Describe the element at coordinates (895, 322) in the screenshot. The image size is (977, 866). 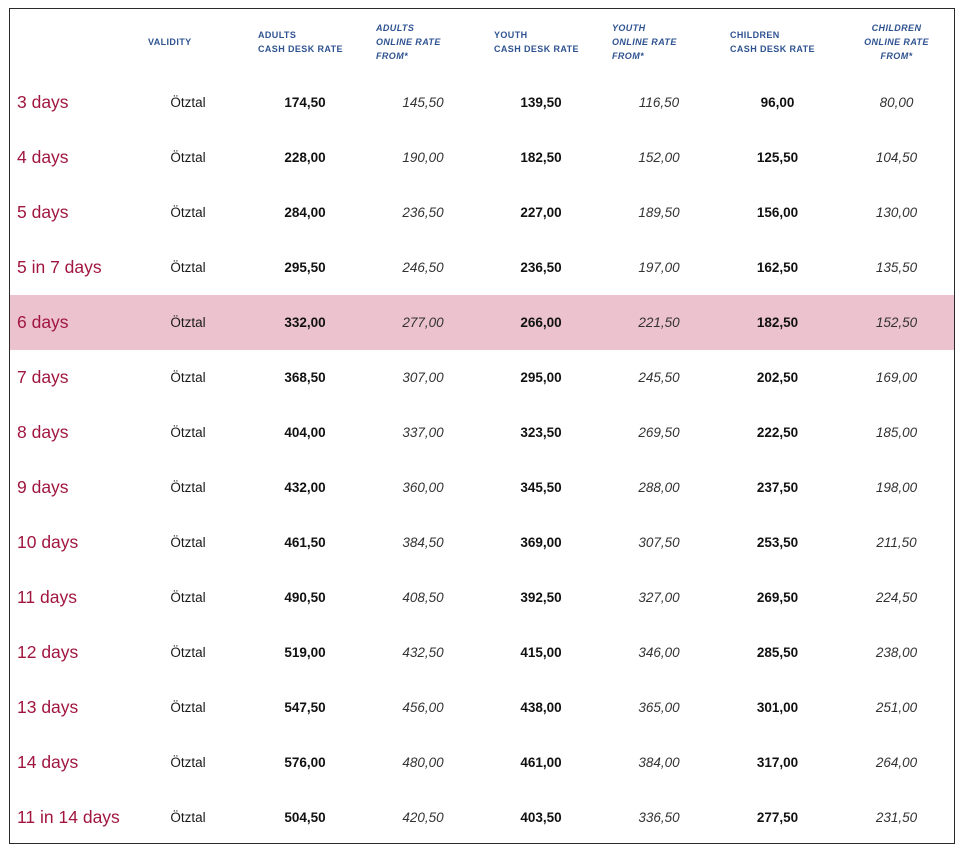
I see `children-online-rate: 152,50` at that location.